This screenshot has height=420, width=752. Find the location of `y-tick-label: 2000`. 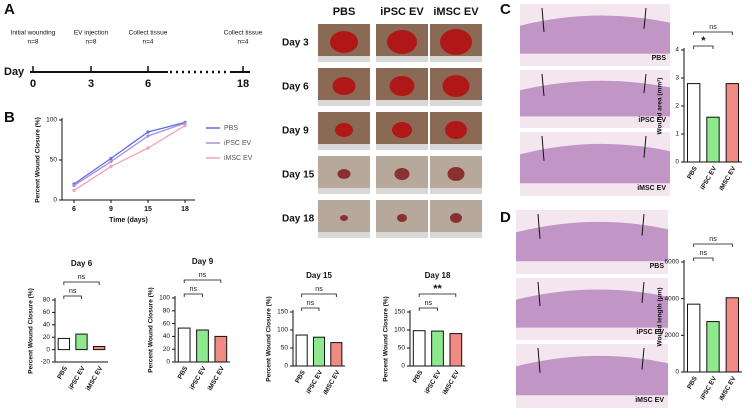

y-tick-label: 2000 is located at coordinates (672, 335).